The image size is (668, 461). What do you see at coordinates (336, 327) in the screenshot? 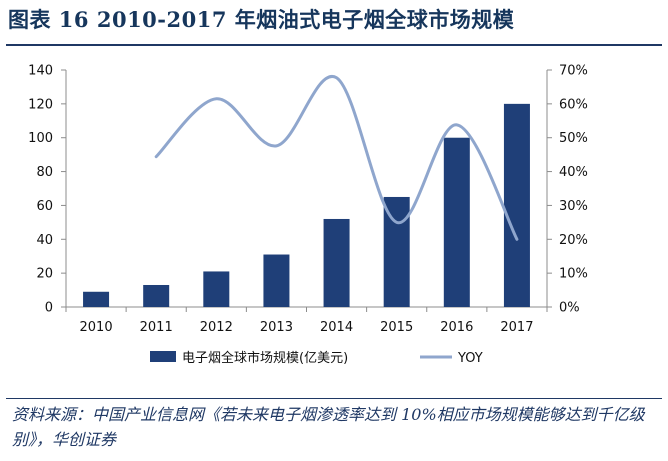
I see `x-tick-label: 2014` at bounding box center [336, 327].